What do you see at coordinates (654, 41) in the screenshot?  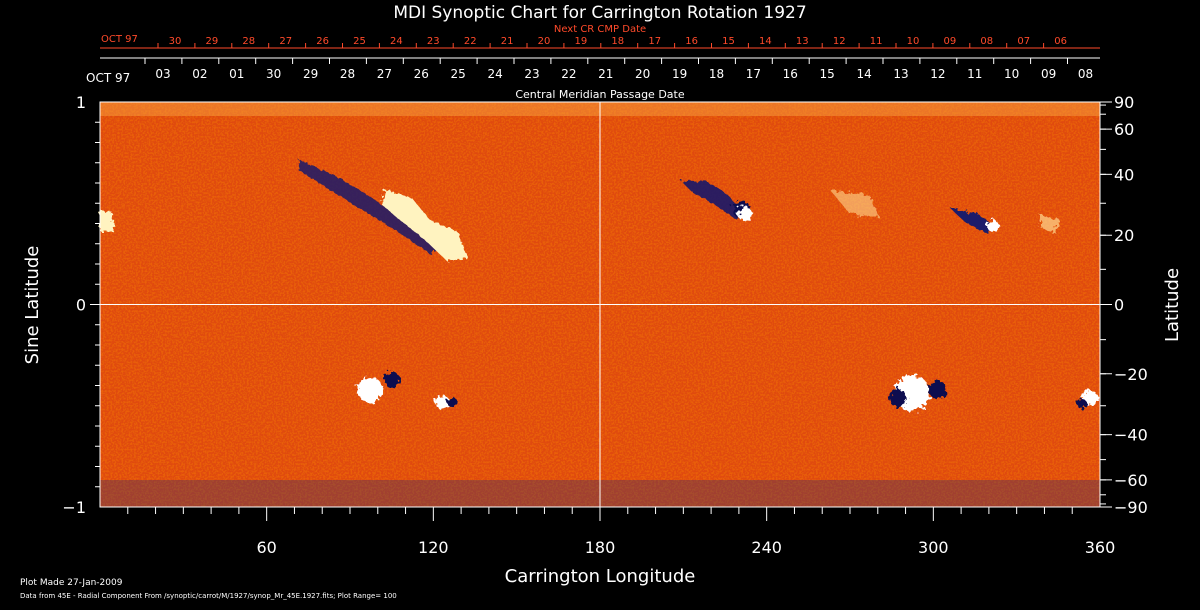 I see `next-cr-date-label: 17` at bounding box center [654, 41].